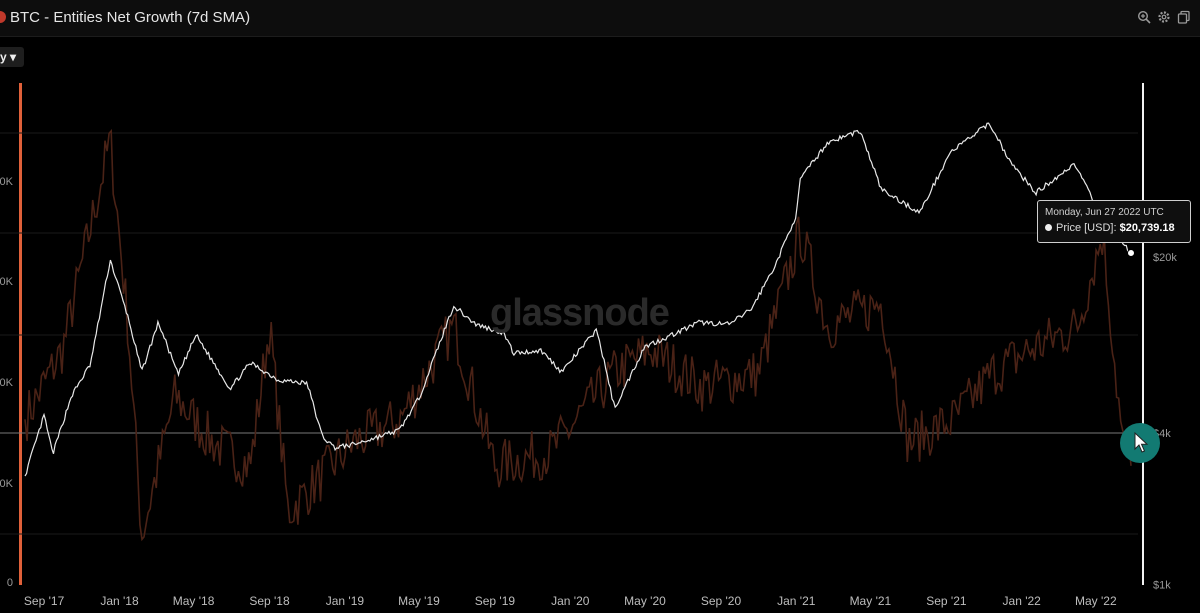 The height and width of the screenshot is (613, 1200). I want to click on tooltip-series: Price [USD]:, so click(1086, 228).